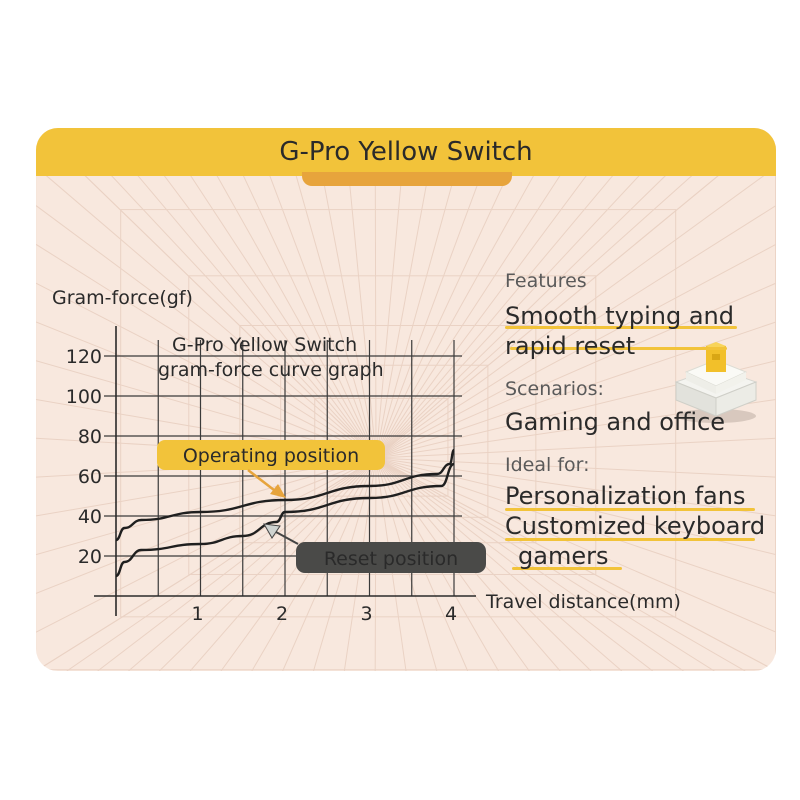 The height and width of the screenshot is (800, 800). I want to click on reset-position-badge, so click(391, 557).